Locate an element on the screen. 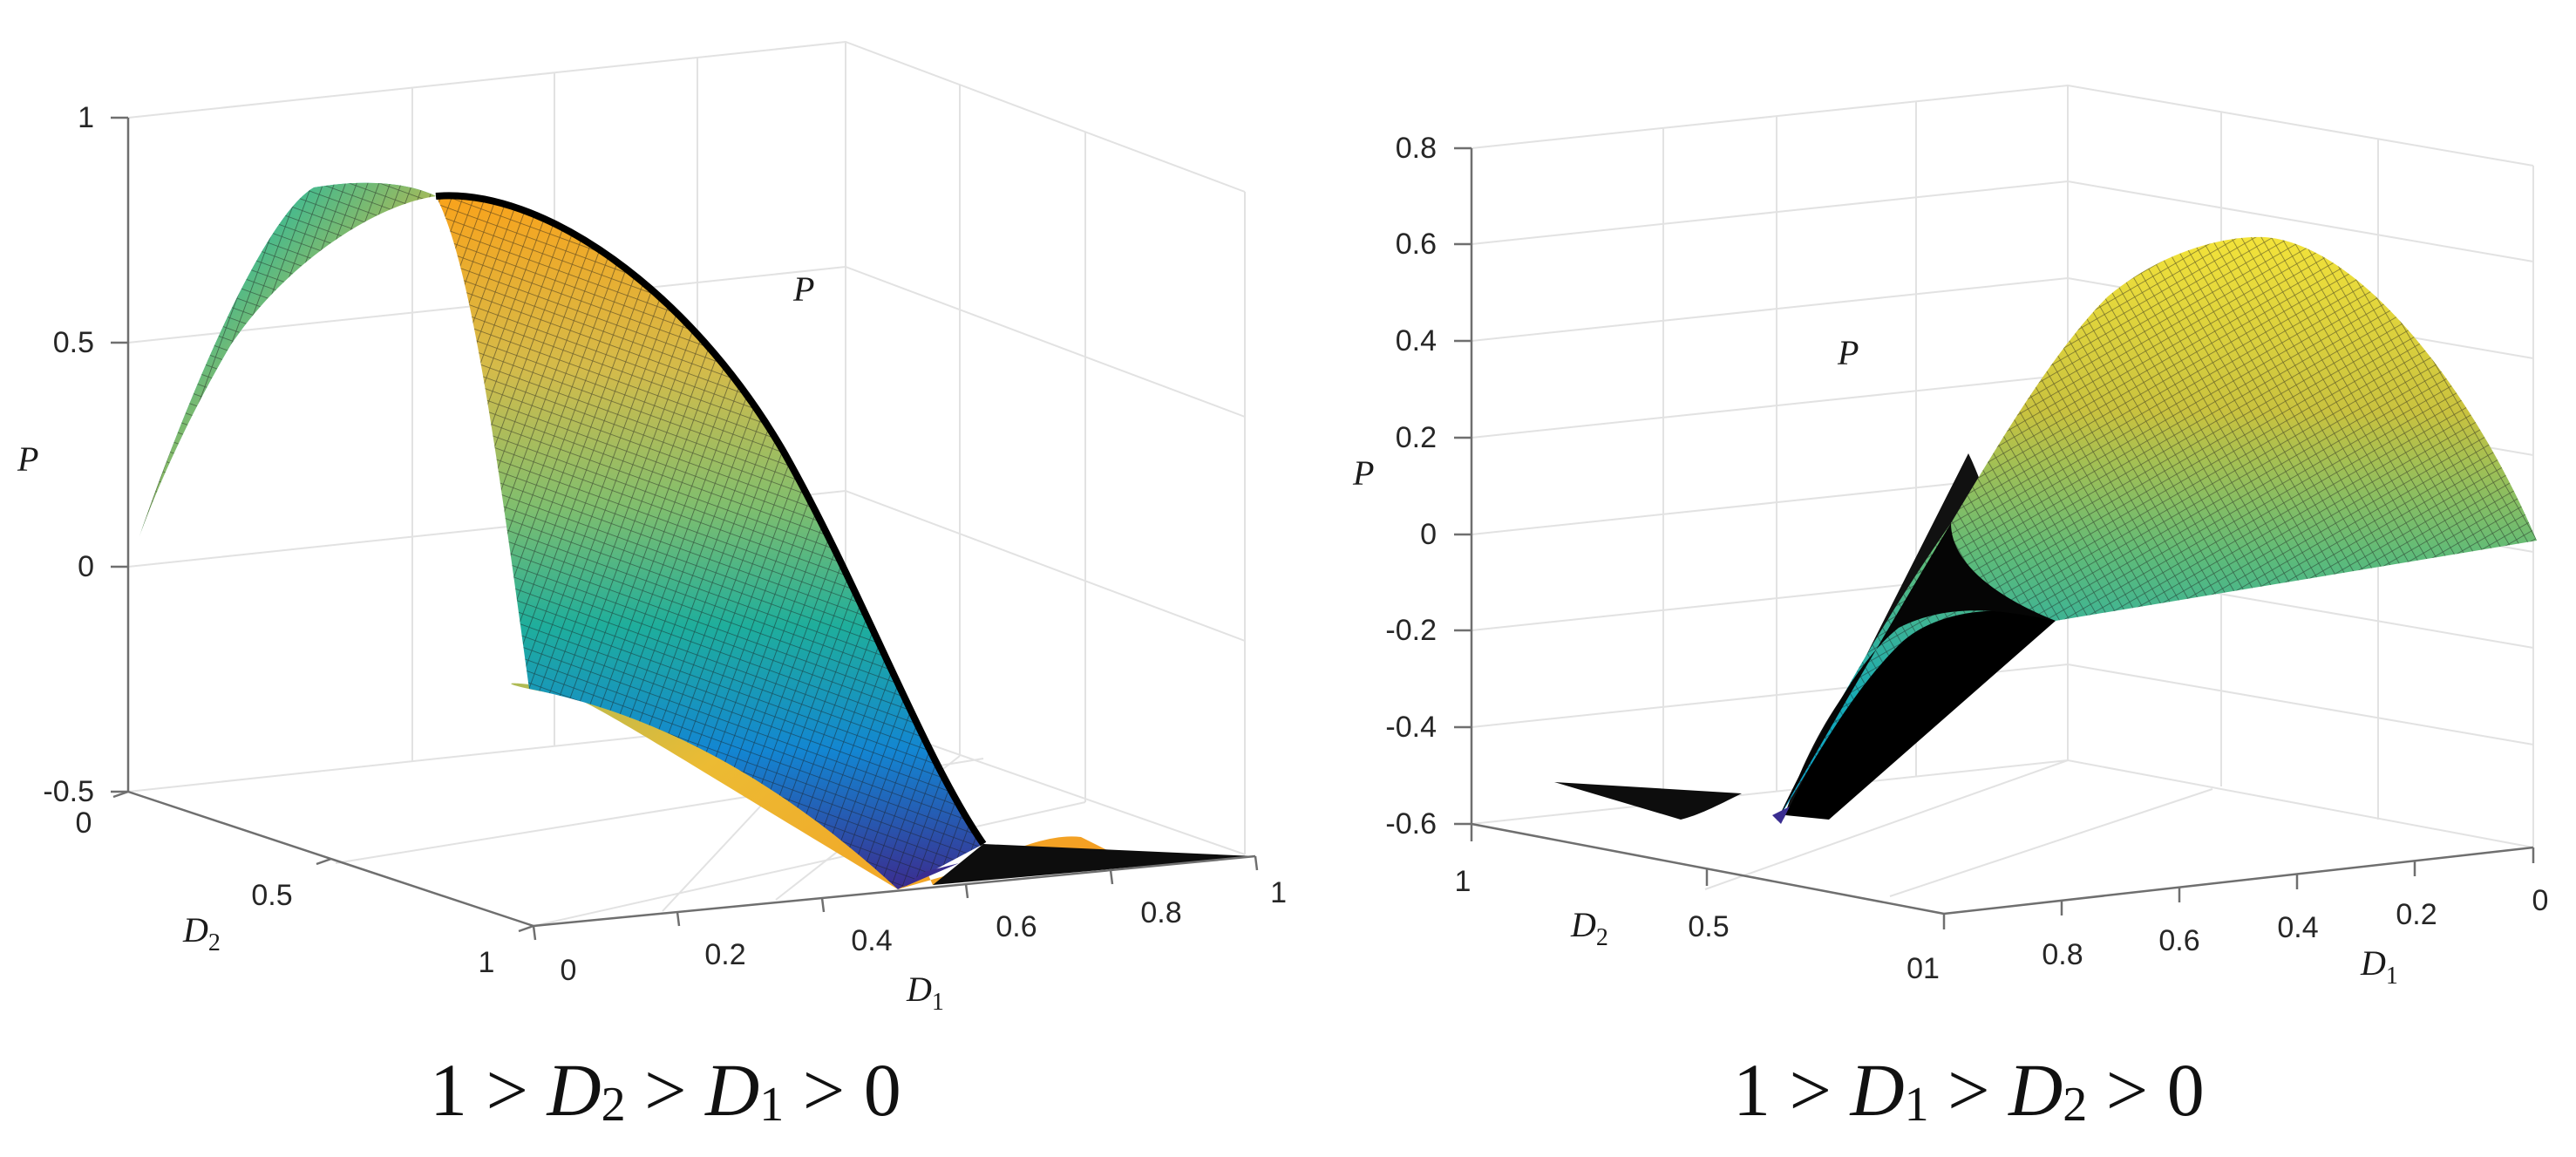 Image resolution: width=2576 pixels, height=1157 pixels. right-xtick-label: 0.4 is located at coordinates (2297, 928).